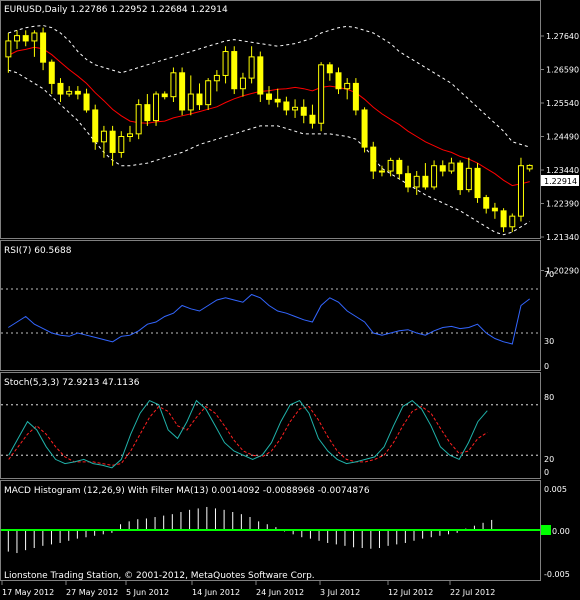 Image resolution: width=580 pixels, height=600 pixels. What do you see at coordinates (38, 251) in the screenshot?
I see `rsi-panel-title: RSI(7) 60.5688` at bounding box center [38, 251].